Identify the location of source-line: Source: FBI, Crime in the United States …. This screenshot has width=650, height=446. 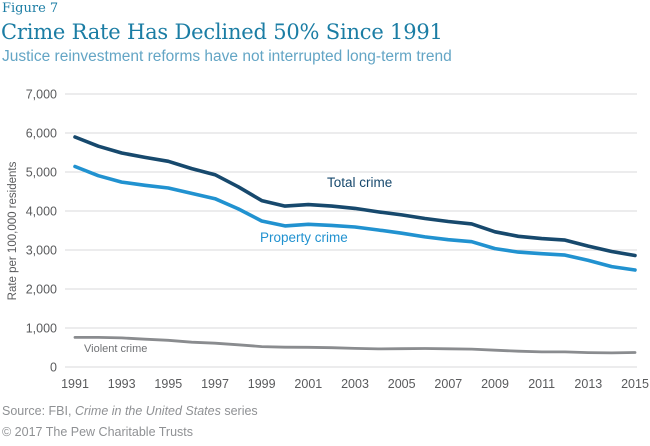
(130, 411).